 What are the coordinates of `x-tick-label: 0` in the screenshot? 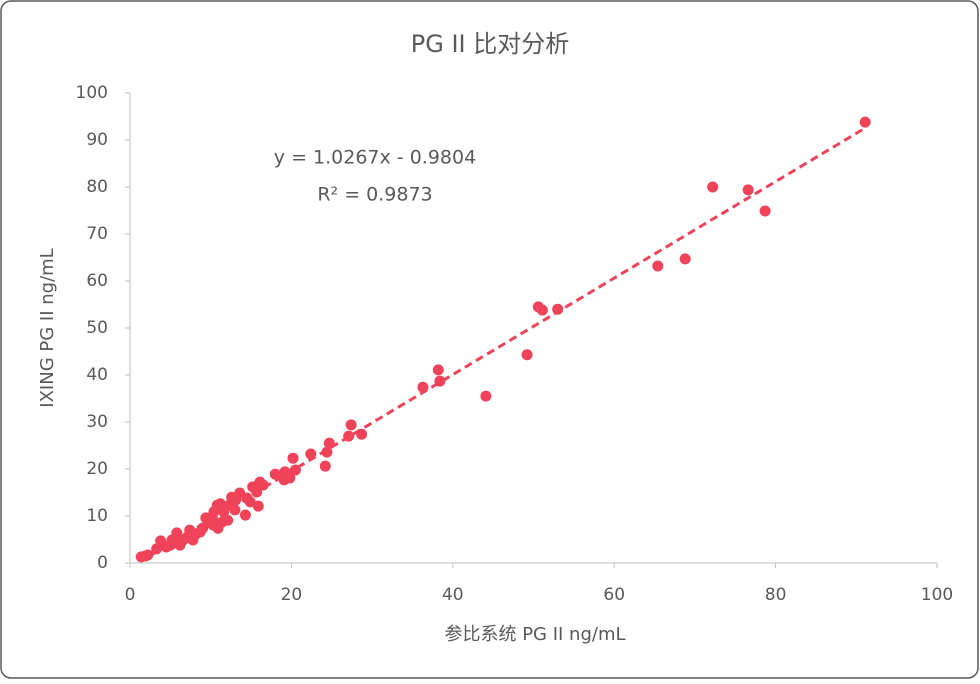 It's located at (130, 595).